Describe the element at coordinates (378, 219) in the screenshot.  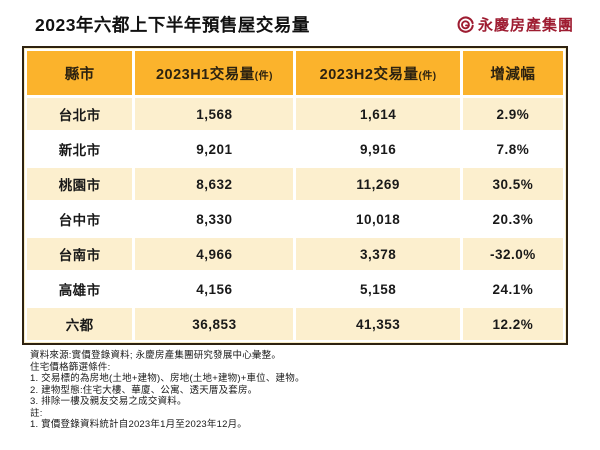
I see `h2-volume-cell: 10,018` at that location.